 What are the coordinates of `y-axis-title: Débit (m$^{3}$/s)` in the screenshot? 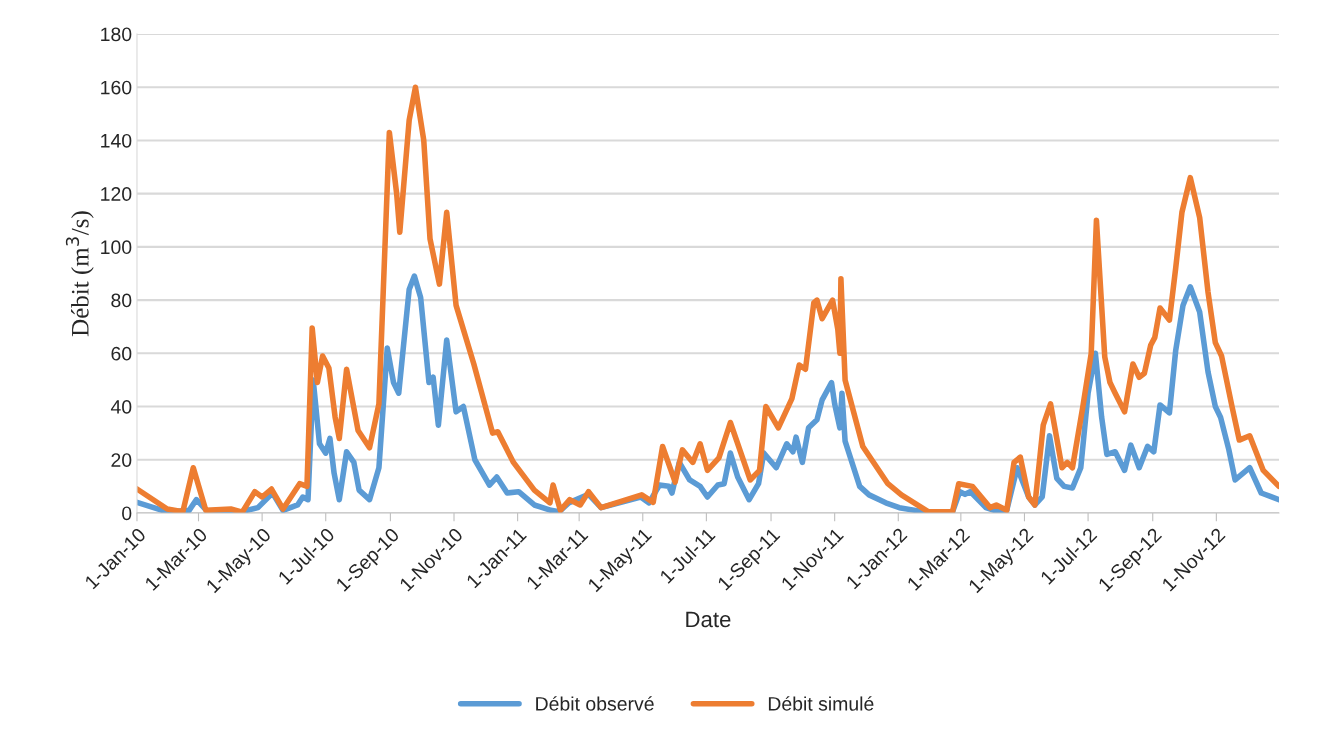 It's located at (79, 274).